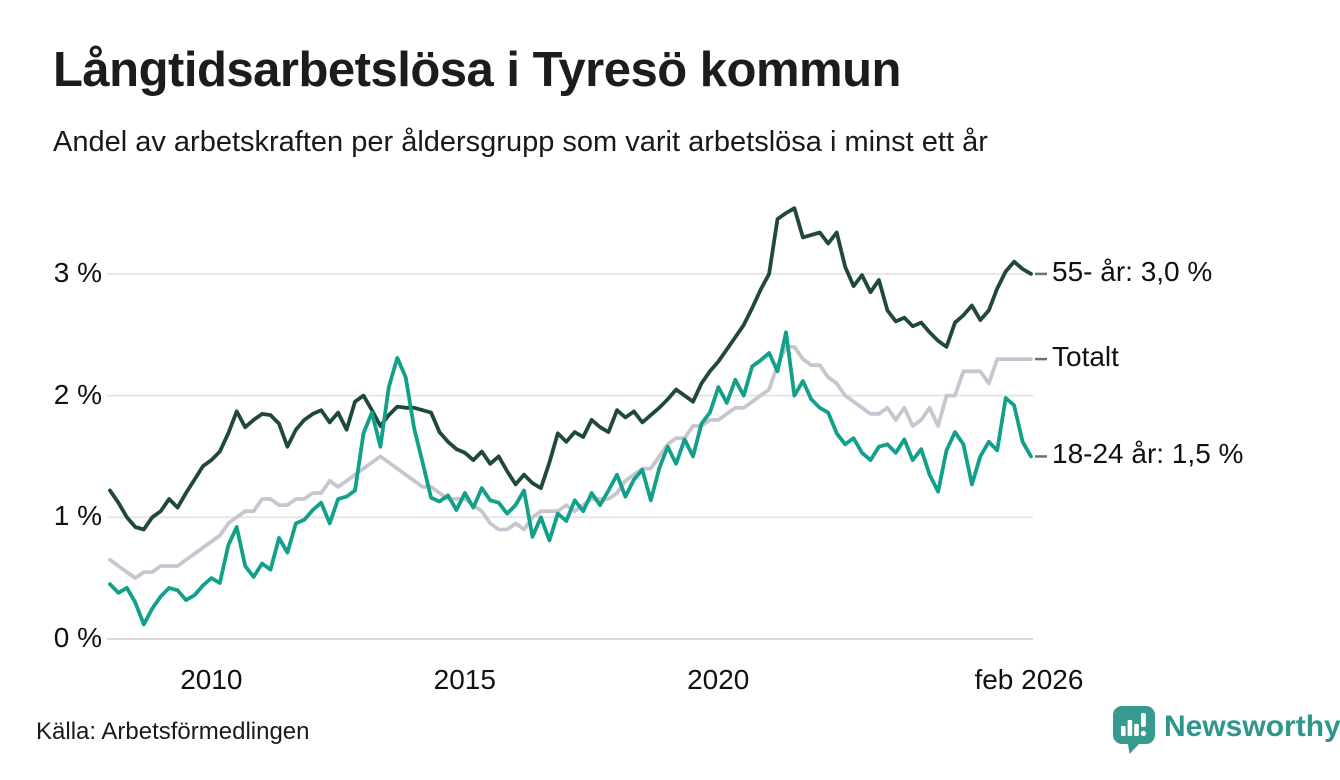  Describe the element at coordinates (1029, 679) in the screenshot. I see `x-axis-tick-label: feb 2026` at that location.